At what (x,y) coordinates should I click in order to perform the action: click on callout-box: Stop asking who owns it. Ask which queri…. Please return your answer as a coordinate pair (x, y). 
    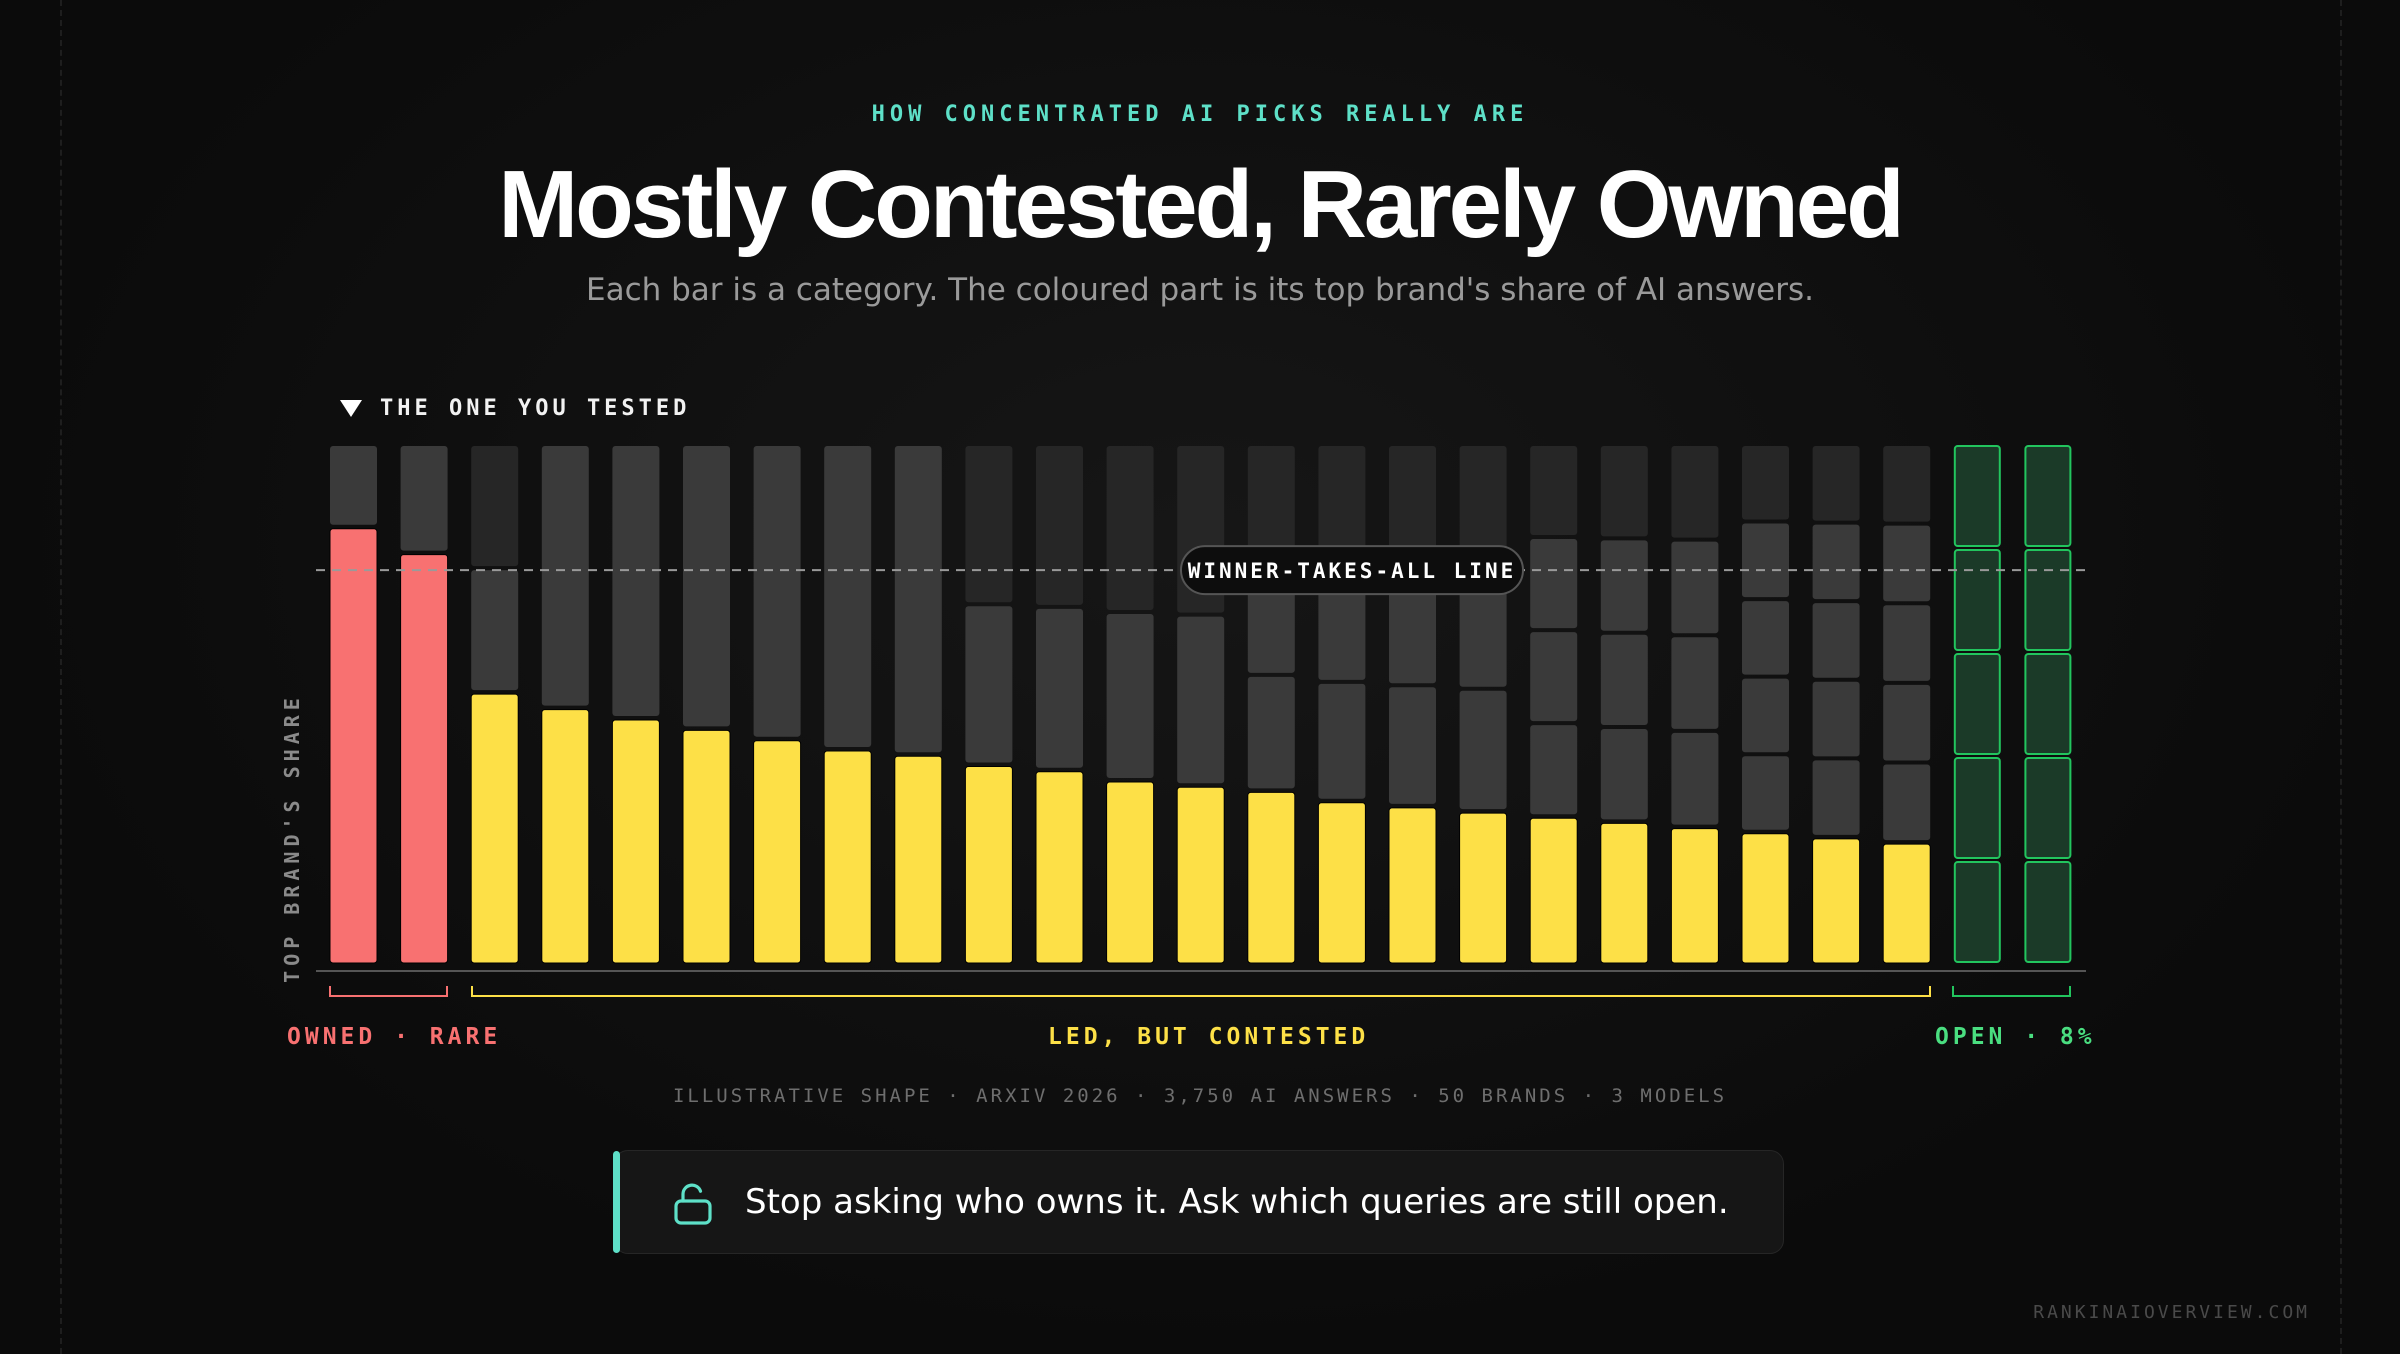
    Looking at the image, I should click on (1198, 1202).